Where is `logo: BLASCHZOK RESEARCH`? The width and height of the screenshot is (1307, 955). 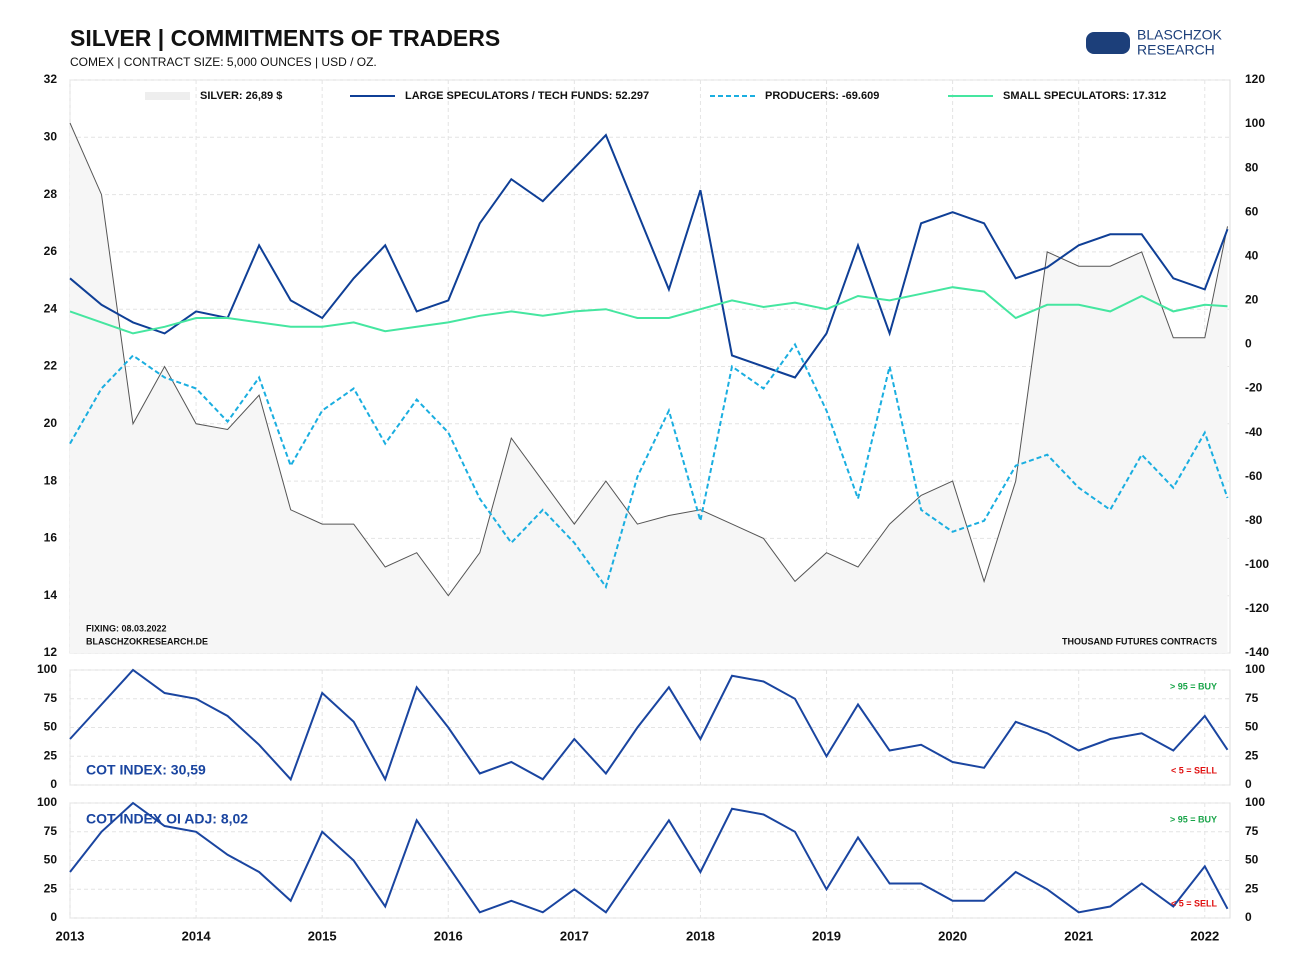 logo: BLASCHZOK RESEARCH is located at coordinates (1154, 42).